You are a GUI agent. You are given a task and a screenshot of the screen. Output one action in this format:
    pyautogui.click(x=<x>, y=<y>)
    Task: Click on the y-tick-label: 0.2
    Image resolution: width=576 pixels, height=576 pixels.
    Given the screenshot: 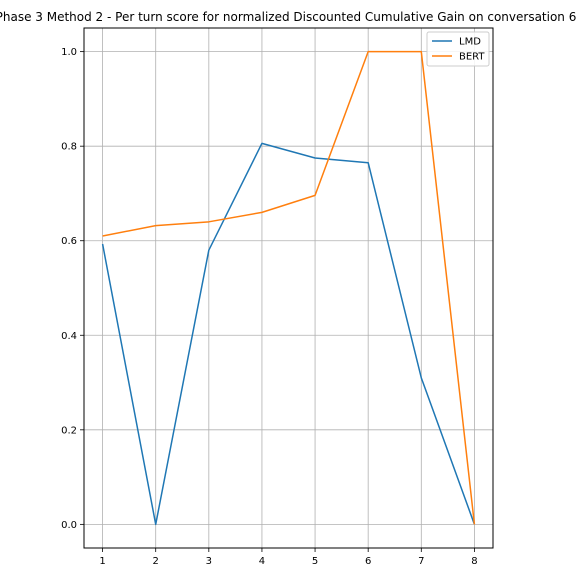 What is the action you would take?
    pyautogui.click(x=69, y=430)
    